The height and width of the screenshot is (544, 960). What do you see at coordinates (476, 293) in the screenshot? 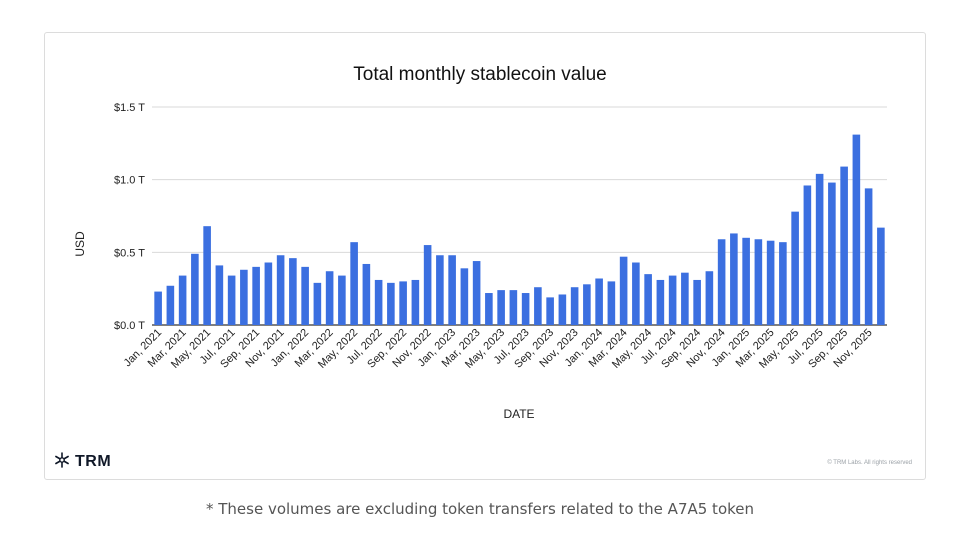
I see `bar: Mar, 2023: 0.44` at bounding box center [476, 293].